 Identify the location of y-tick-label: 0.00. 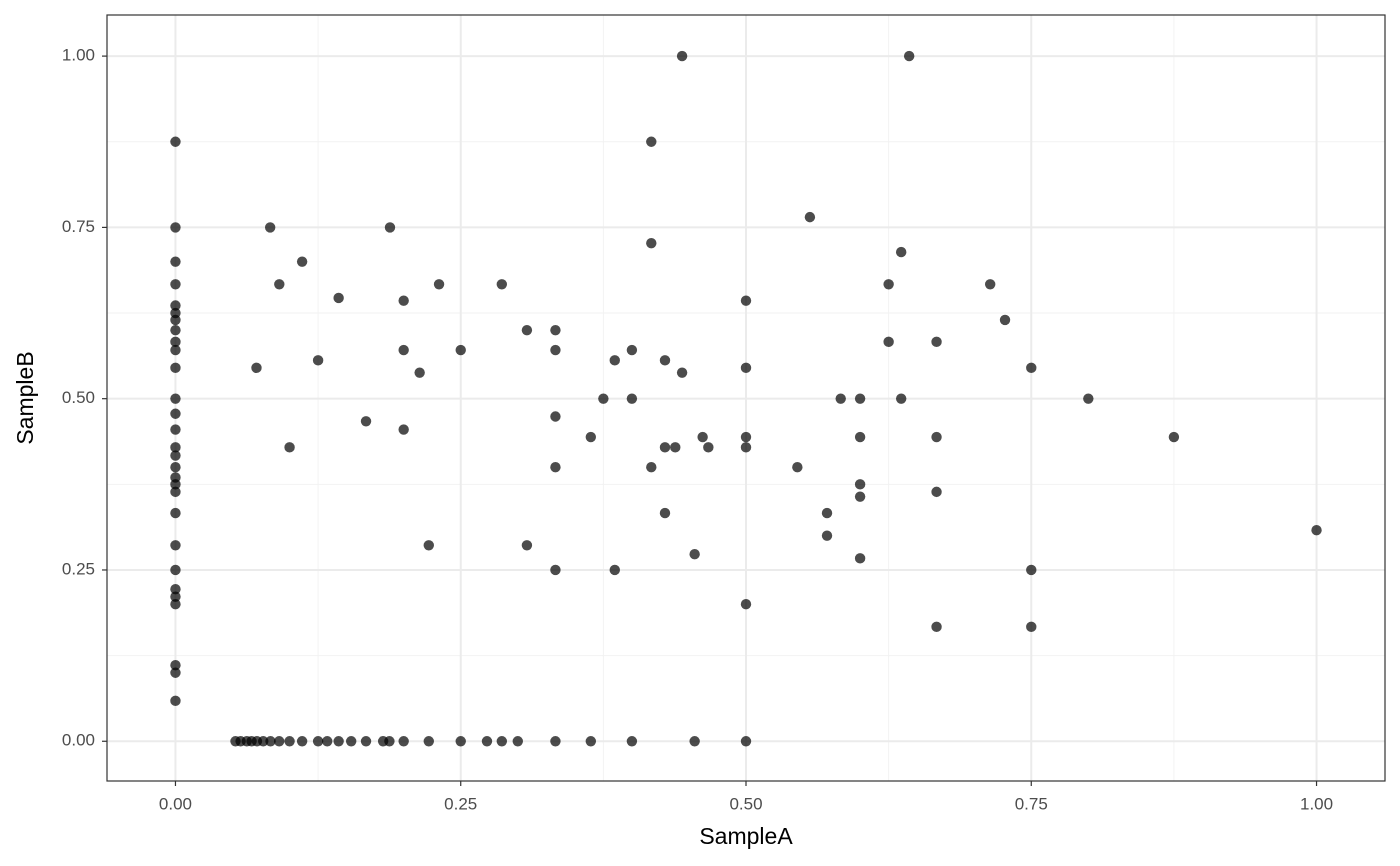
(78, 740).